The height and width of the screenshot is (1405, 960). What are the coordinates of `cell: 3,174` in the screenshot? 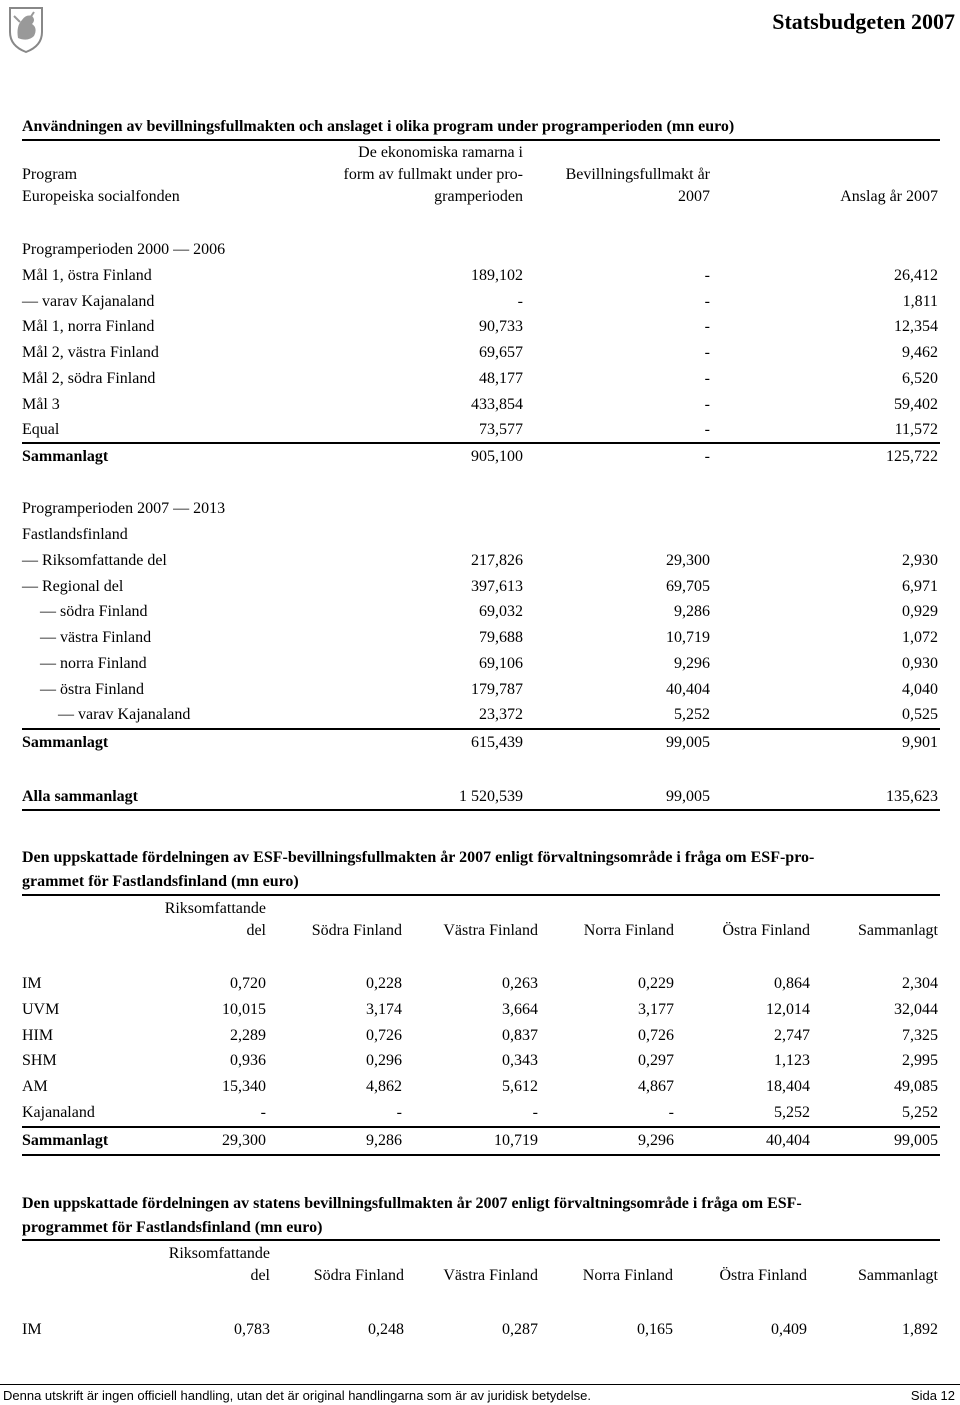 It's located at (384, 1009).